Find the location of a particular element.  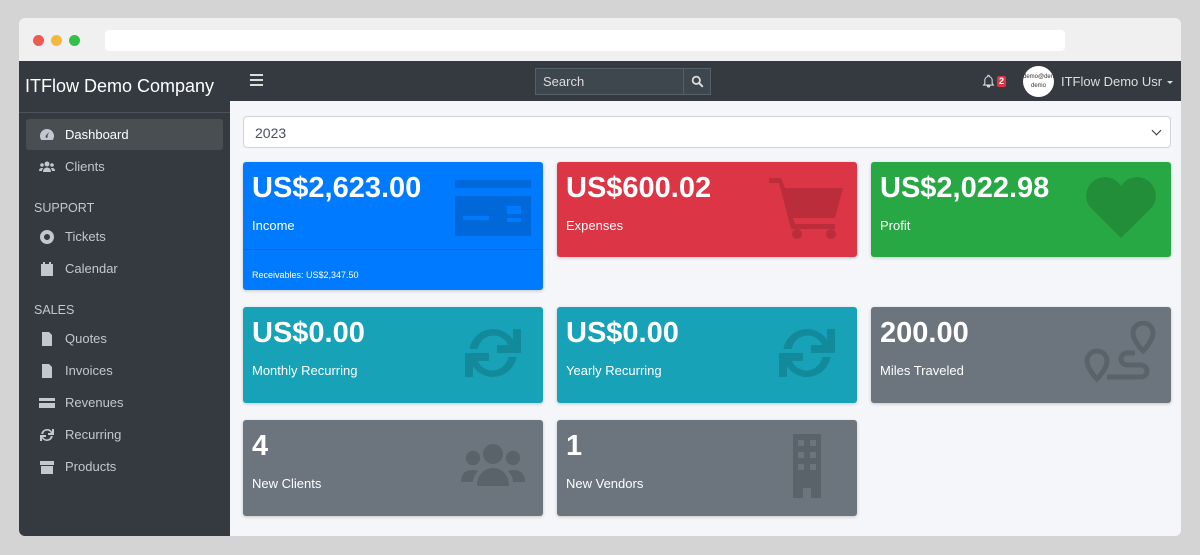

card-value: 4 is located at coordinates (260, 446).